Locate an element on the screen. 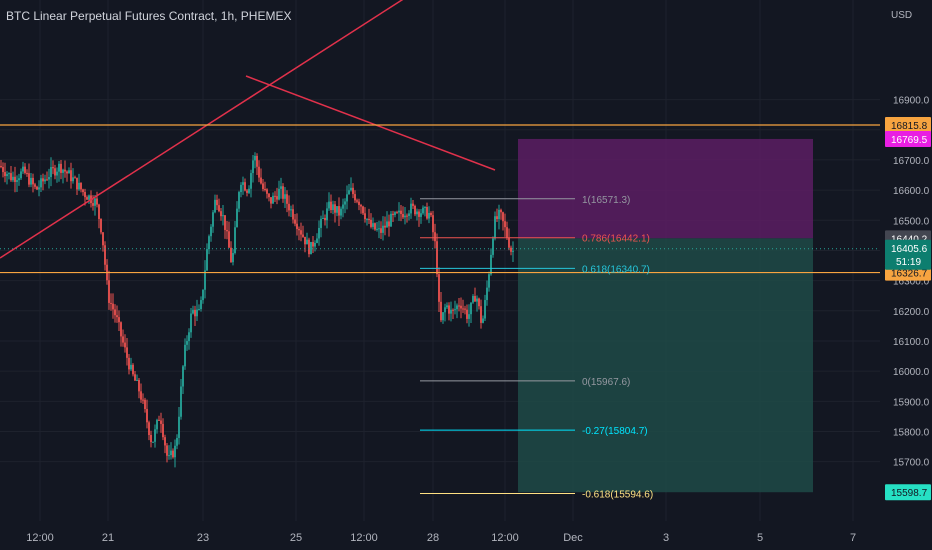 This screenshot has width=932, height=550. stop-zone is located at coordinates (665, 365).